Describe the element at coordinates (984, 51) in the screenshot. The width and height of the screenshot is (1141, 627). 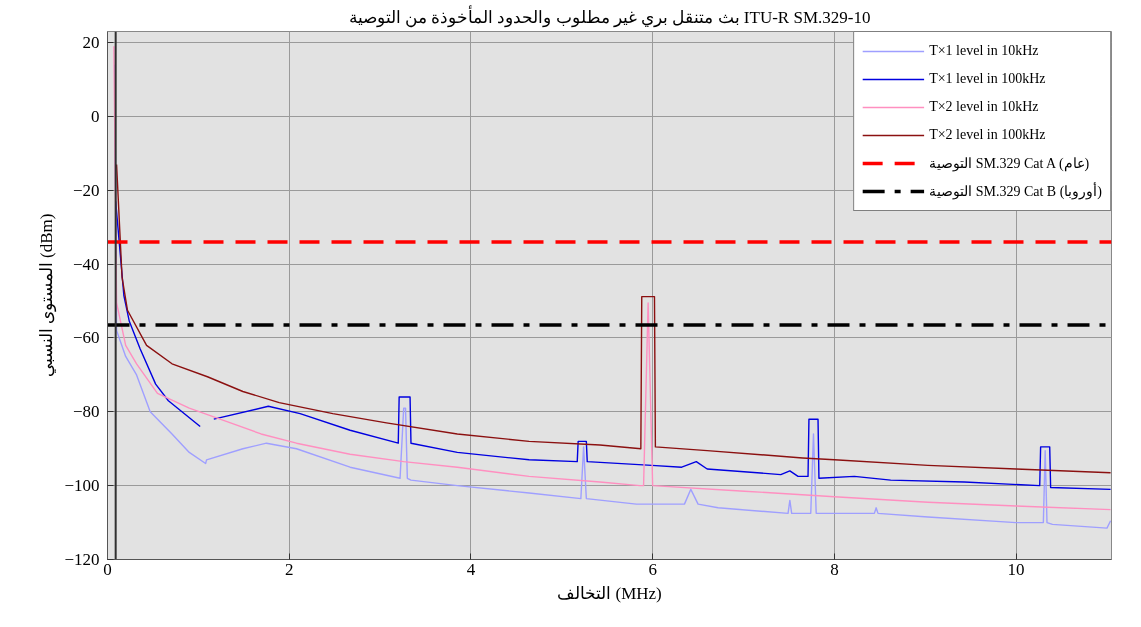
I see `legend-label: T×1 level in 10kHz` at that location.